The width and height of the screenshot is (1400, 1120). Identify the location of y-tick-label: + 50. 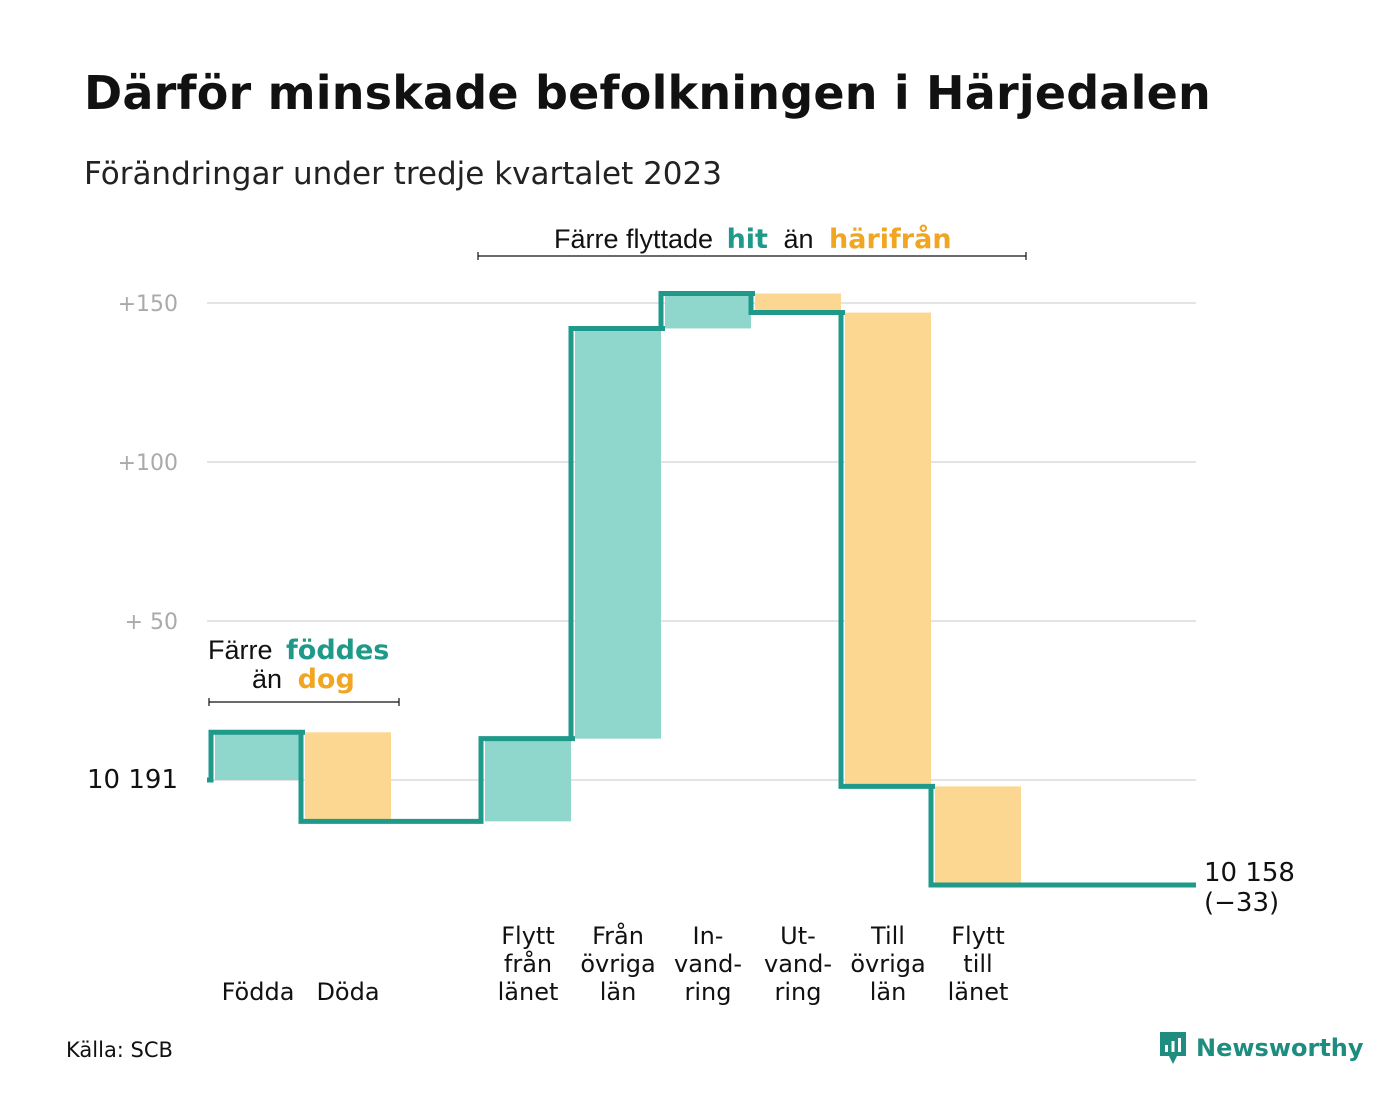
(151, 622).